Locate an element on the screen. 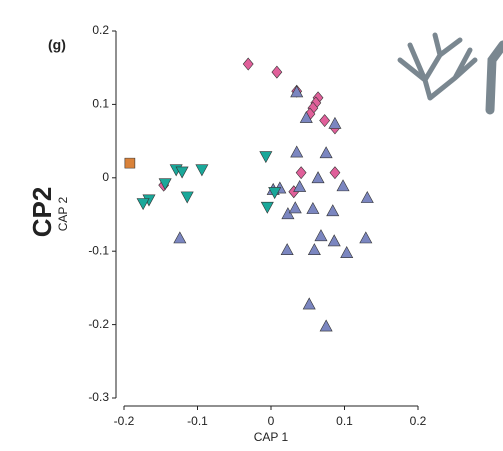 The image size is (503, 451). x-tick-label: -0.2 is located at coordinates (124, 421).